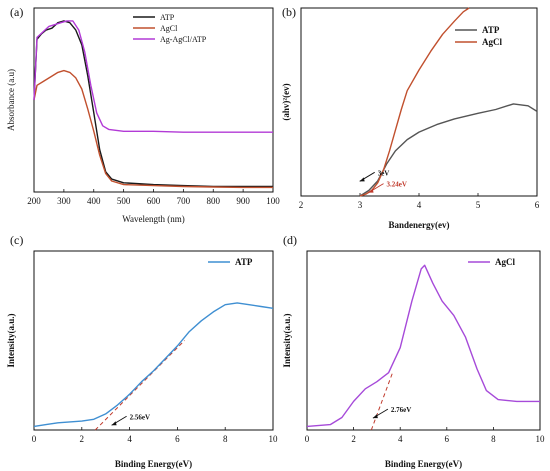 The image size is (550, 471). What do you see at coordinates (214, 201) in the screenshot?
I see `x-tick-label: 800` at bounding box center [214, 201].